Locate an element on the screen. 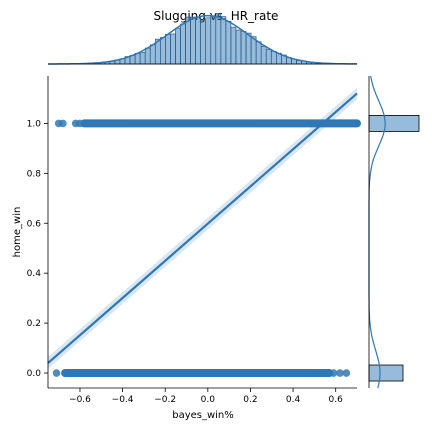 The height and width of the screenshot is (432, 432). y-axis-label: home_win is located at coordinates (17, 232).